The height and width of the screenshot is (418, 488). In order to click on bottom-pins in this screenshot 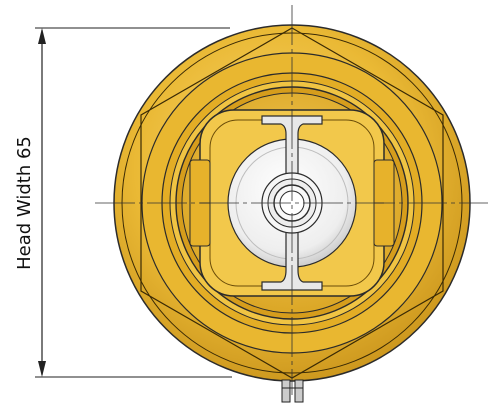, I will do `click(292, 391)`.